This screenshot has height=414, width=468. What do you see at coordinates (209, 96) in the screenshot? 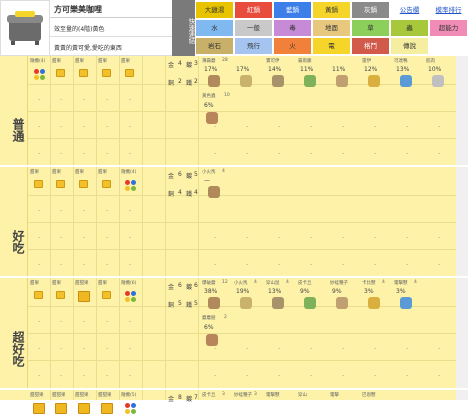
I see `pokemon-name: 黃色蟲` at bounding box center [209, 96].